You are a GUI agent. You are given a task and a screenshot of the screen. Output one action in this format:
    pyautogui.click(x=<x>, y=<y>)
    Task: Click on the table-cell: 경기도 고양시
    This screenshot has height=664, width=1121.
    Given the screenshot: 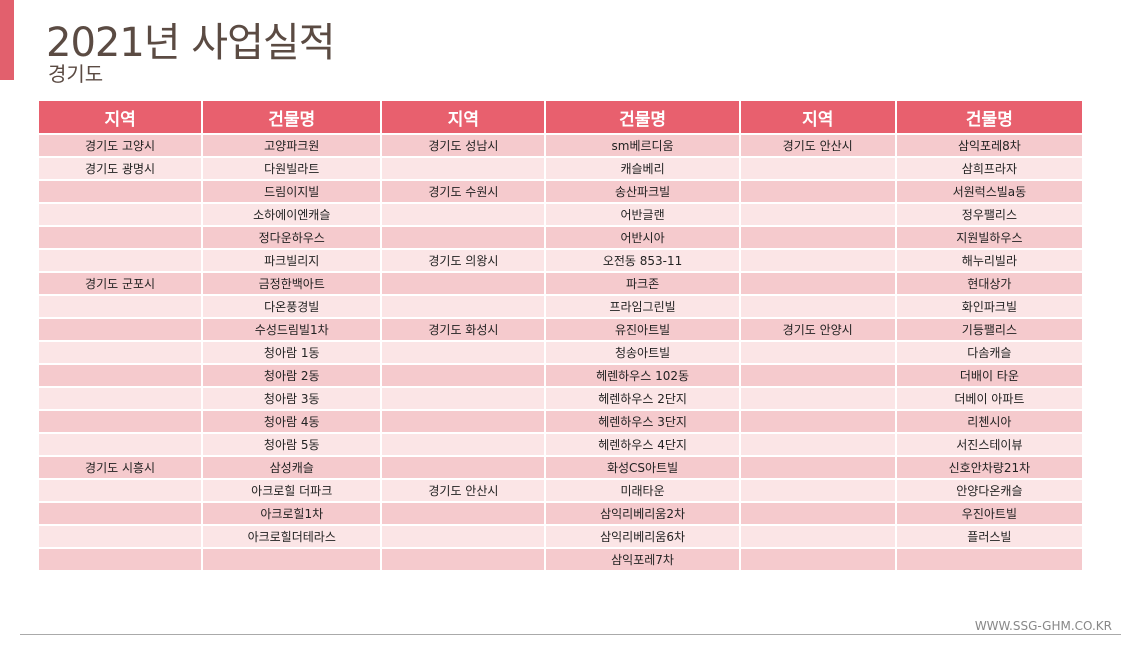 What is the action you would take?
    pyautogui.click(x=120, y=145)
    